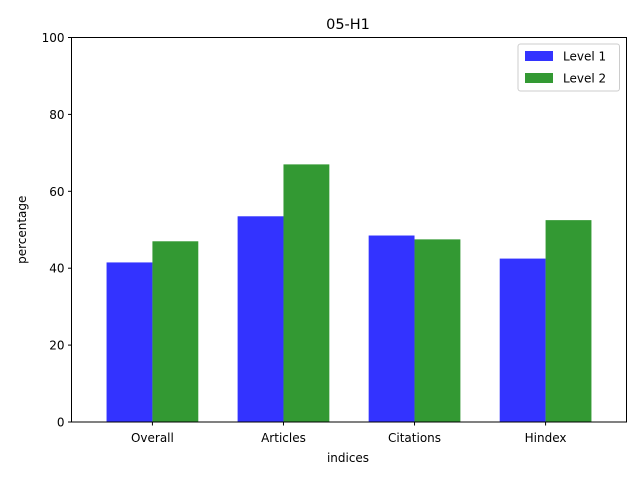 The width and height of the screenshot is (640, 484). What do you see at coordinates (61, 423) in the screenshot?
I see `y-tick-label: 0` at bounding box center [61, 423].